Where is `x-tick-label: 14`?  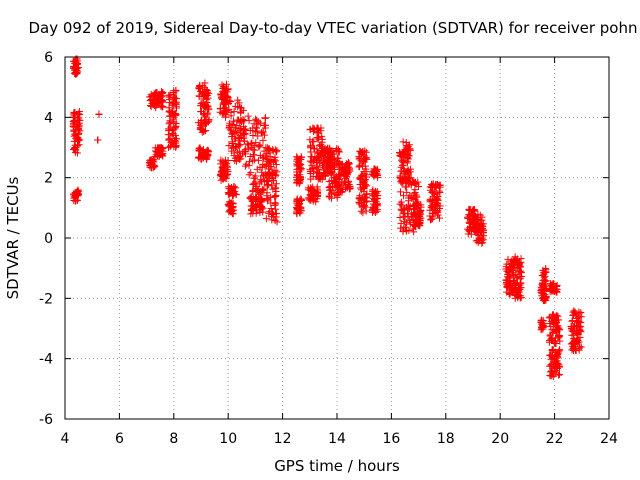 x-tick-label: 14 is located at coordinates (337, 439).